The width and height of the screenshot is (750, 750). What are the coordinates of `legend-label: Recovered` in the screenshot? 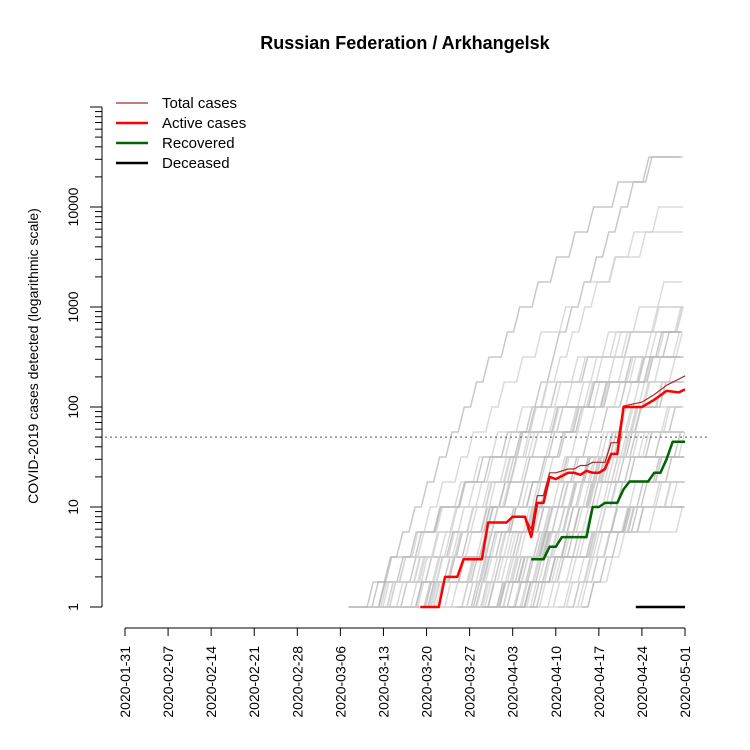 It's located at (198, 143).